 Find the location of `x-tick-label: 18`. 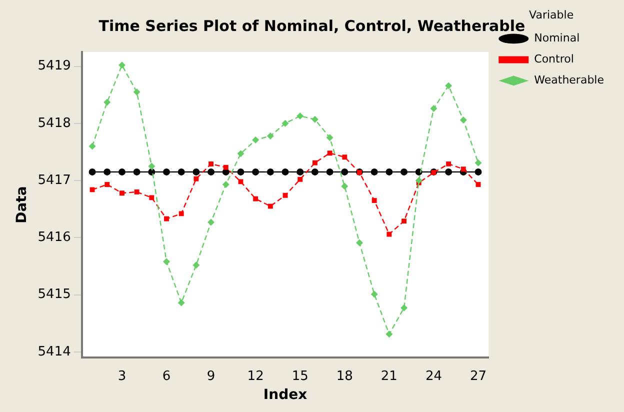

x-tick-label: 18 is located at coordinates (344, 376).